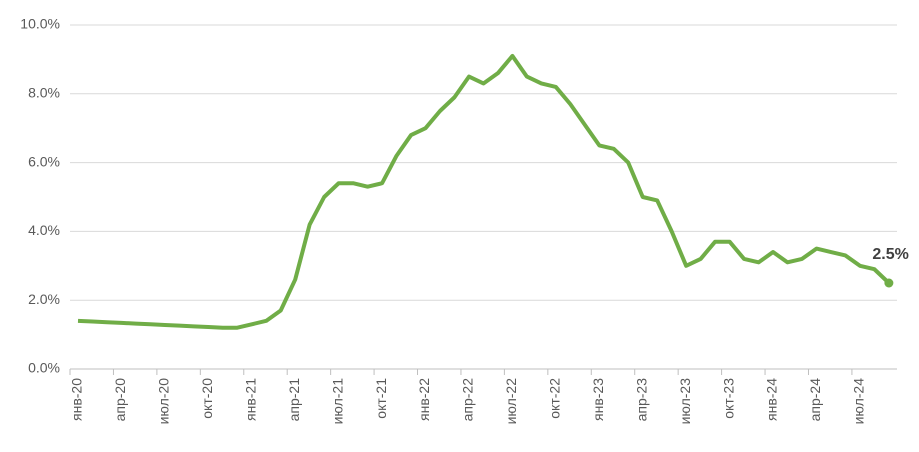 The image size is (919, 452). I want to click on x-tick-label: июл-24, so click(859, 401).